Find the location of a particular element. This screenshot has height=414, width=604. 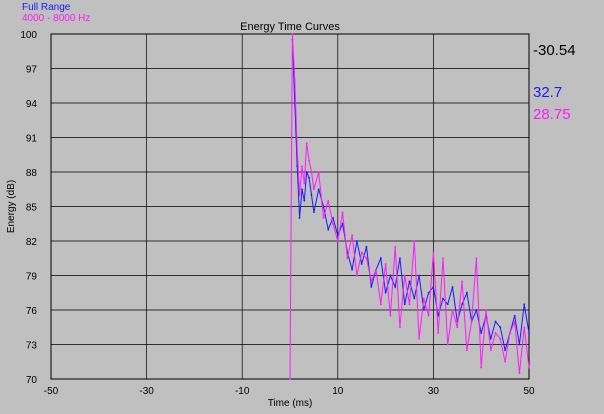

y-tick-label: 76 is located at coordinates (32, 311).